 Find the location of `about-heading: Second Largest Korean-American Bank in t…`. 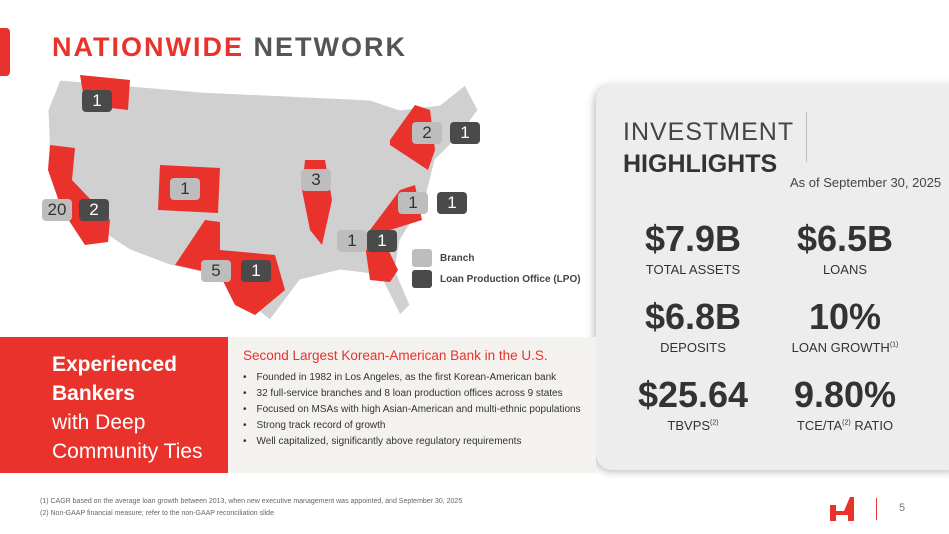

about-heading: Second Largest Korean-American Bank in t… is located at coordinates (395, 355).